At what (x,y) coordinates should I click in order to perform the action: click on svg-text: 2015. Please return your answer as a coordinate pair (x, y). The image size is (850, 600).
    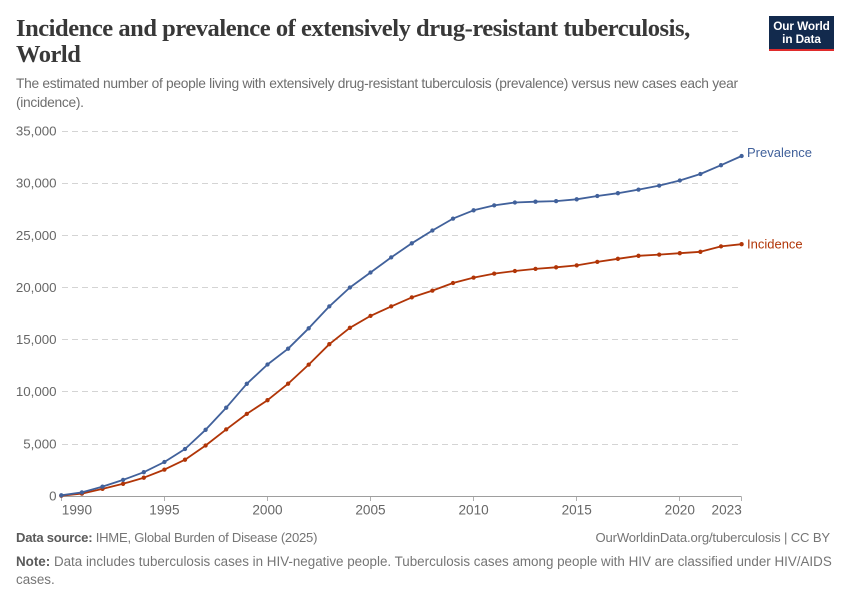
    Looking at the image, I should click on (577, 509).